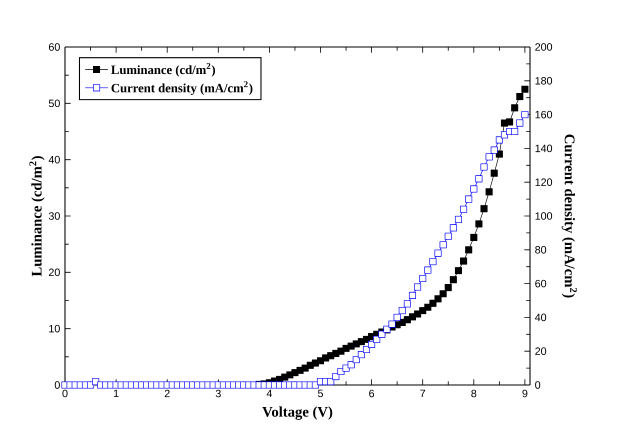  Describe the element at coordinates (371, 394) in the screenshot. I see `x-tick-label: 6` at that location.